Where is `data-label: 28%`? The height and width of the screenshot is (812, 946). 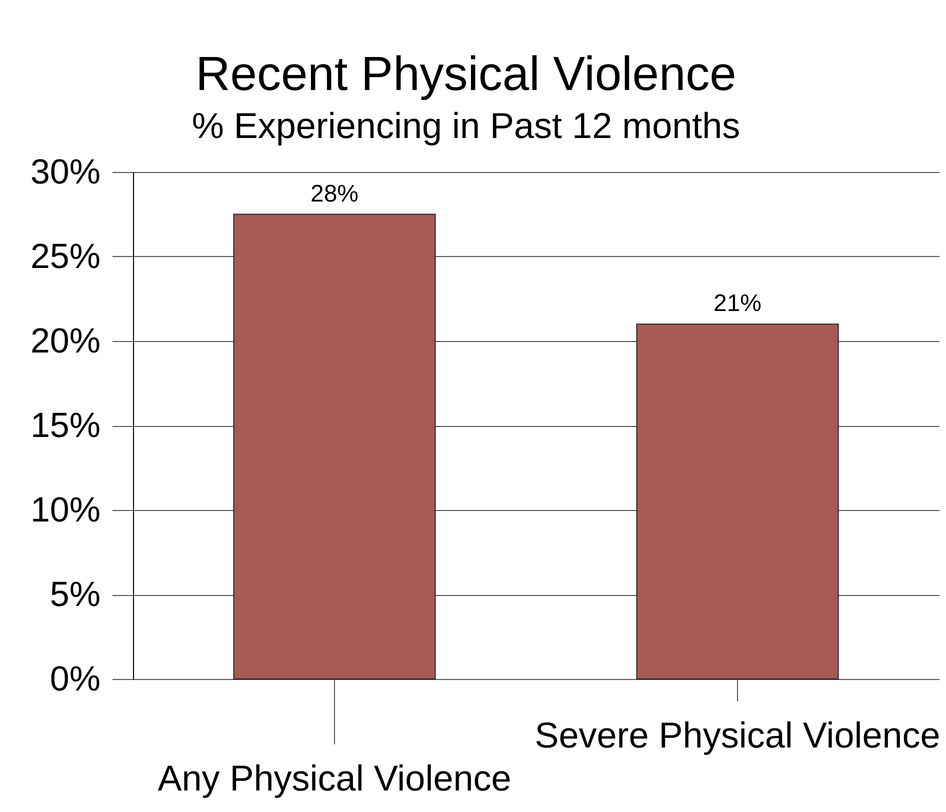 data-label: 28% is located at coordinates (334, 194).